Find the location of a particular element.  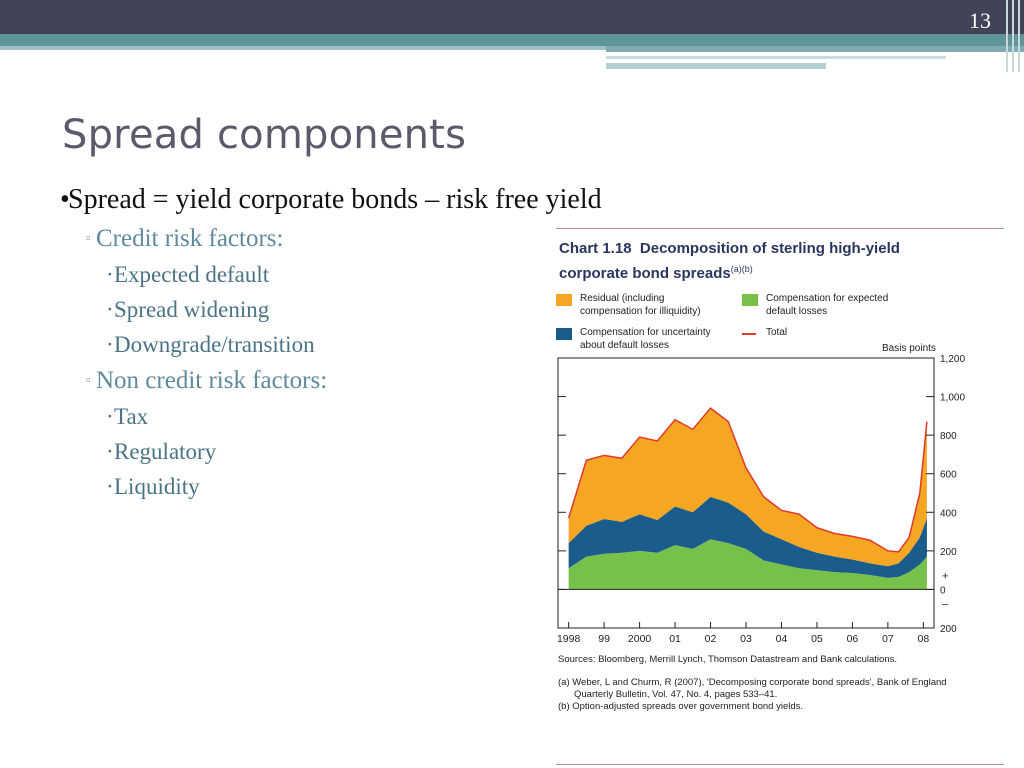

figure-top-rule is located at coordinates (780, 228).